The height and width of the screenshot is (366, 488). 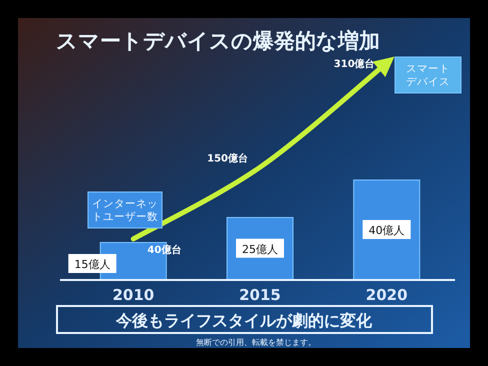 What do you see at coordinates (386, 230) in the screenshot?
I see `data-label: 40億人` at bounding box center [386, 230].